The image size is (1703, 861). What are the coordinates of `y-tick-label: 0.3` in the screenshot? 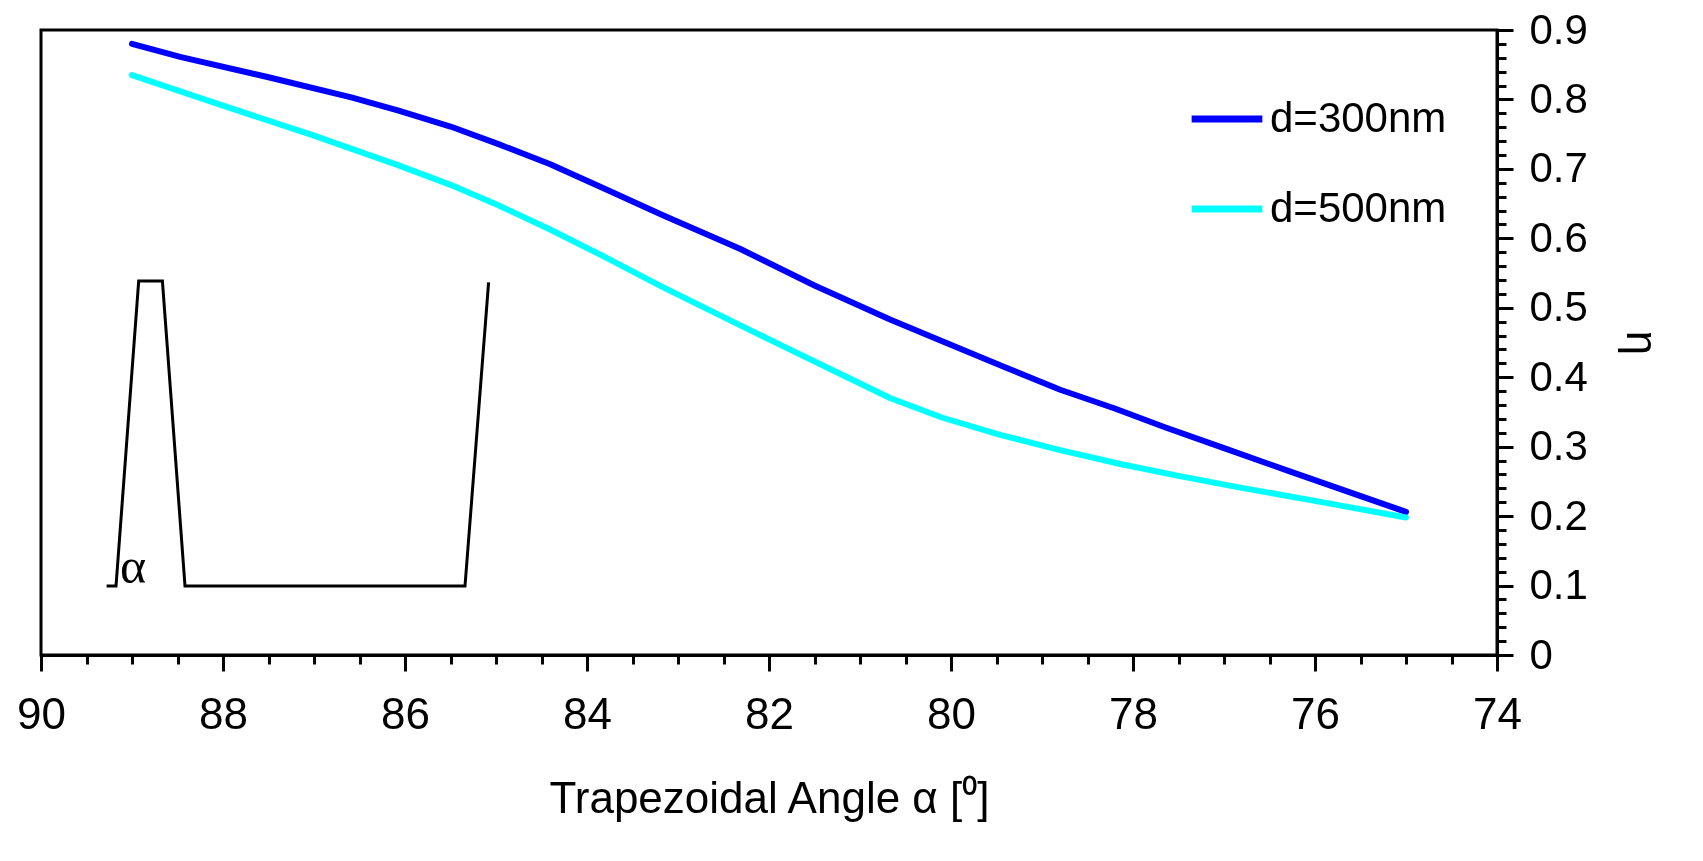 It's located at (1558, 446).